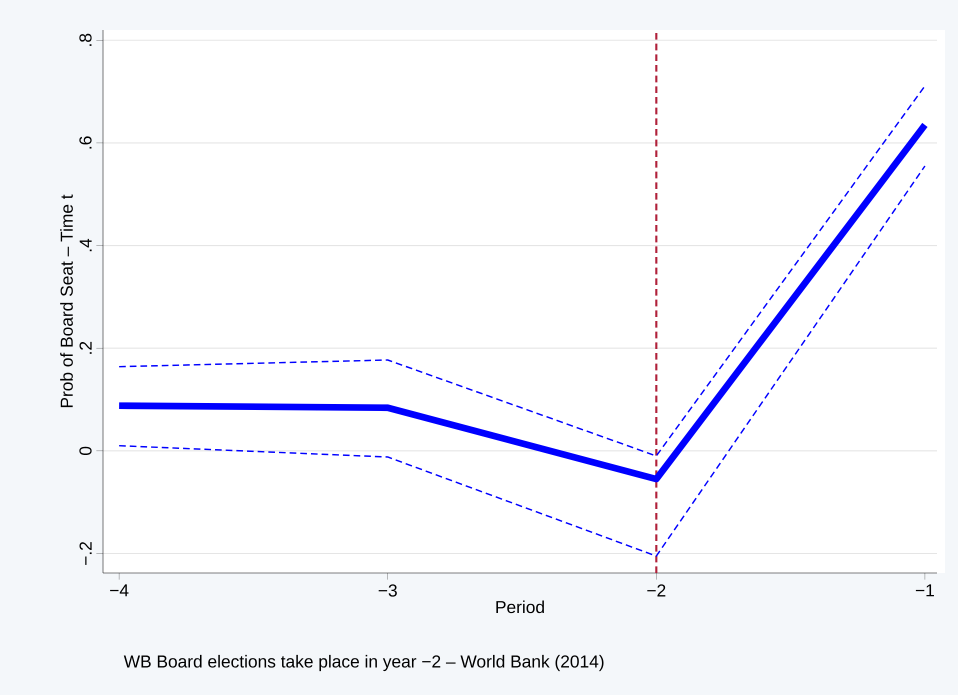 The width and height of the screenshot is (958, 695). What do you see at coordinates (86, 348) in the screenshot?
I see `y-tick-label: .2` at bounding box center [86, 348].